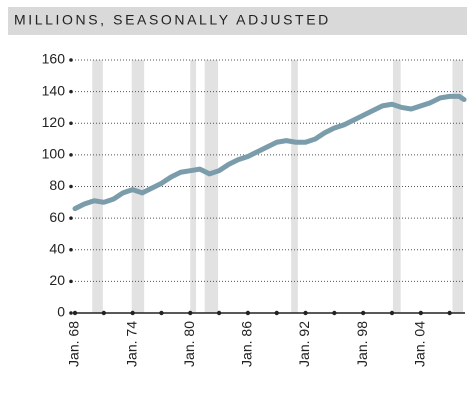 The image size is (467, 403). Describe the element at coordinates (57, 185) in the screenshot. I see `y-tick-label: 80` at that location.